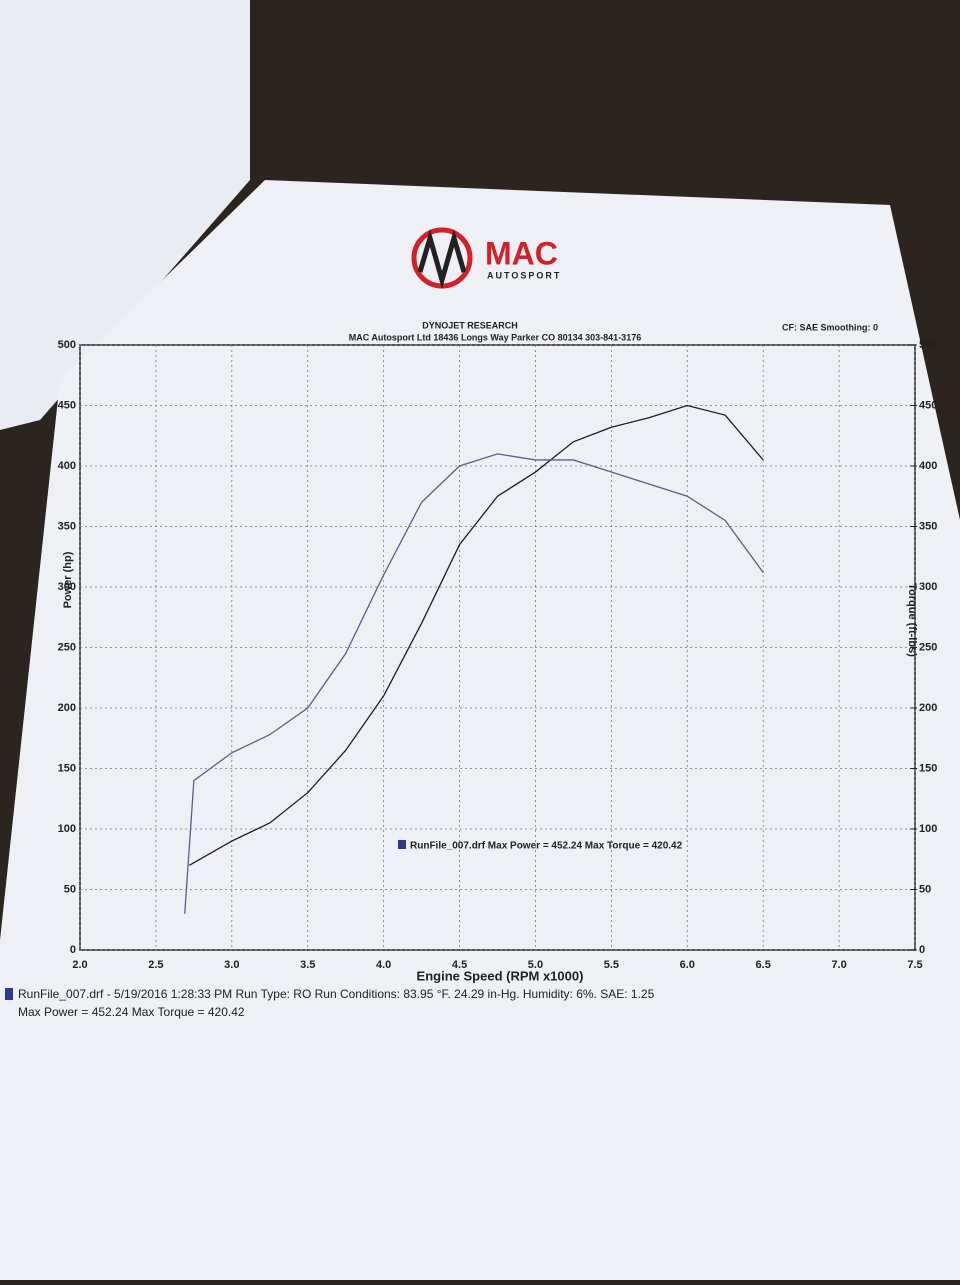 The image size is (960, 1285). I want to click on y-tick-label: 450, so click(67, 405).